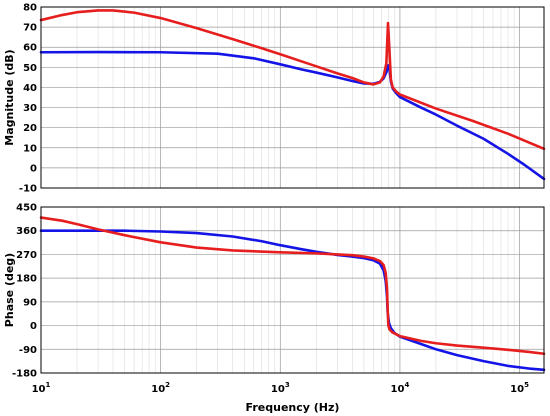  What do you see at coordinates (26, 208) in the screenshot?
I see `y-tick-label: 450` at bounding box center [26, 208].